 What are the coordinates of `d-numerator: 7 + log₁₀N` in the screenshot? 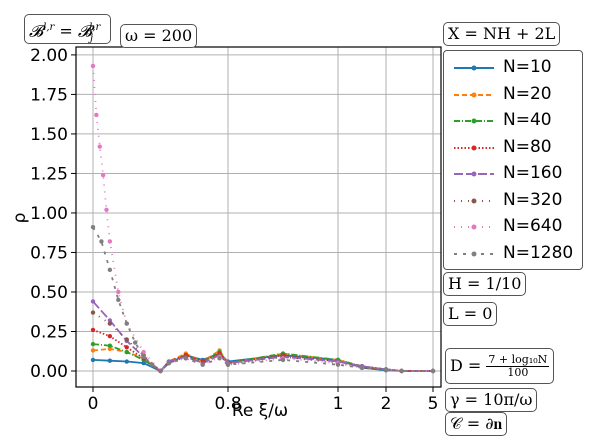 It's located at (518, 360).